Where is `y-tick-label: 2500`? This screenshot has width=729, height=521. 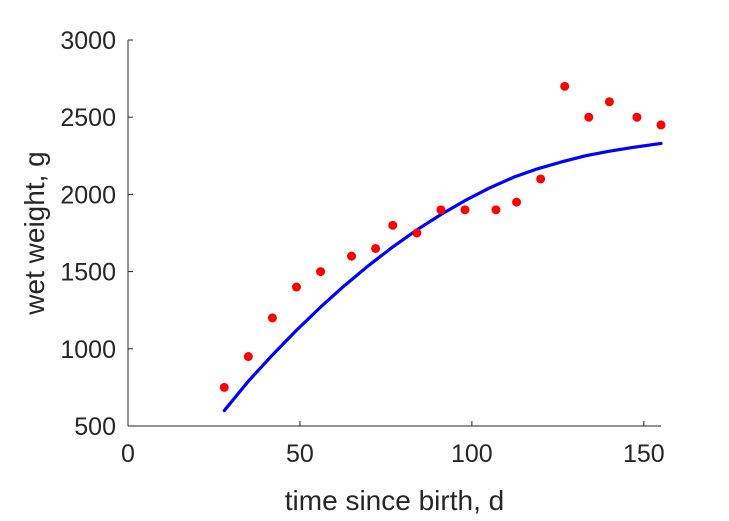
y-tick-label: 2500 is located at coordinates (88, 118).